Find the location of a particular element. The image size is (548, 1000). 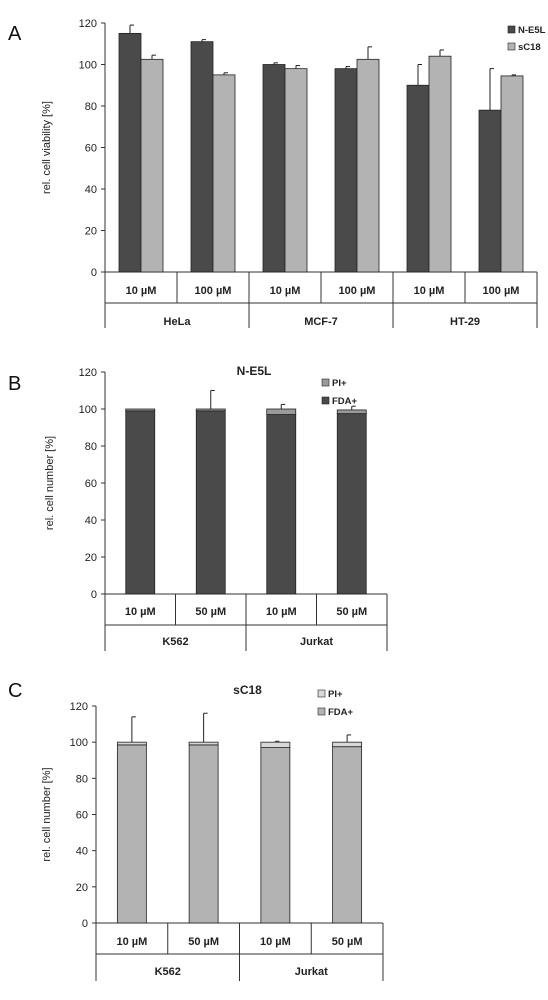

panel-label: B is located at coordinates (14, 384).